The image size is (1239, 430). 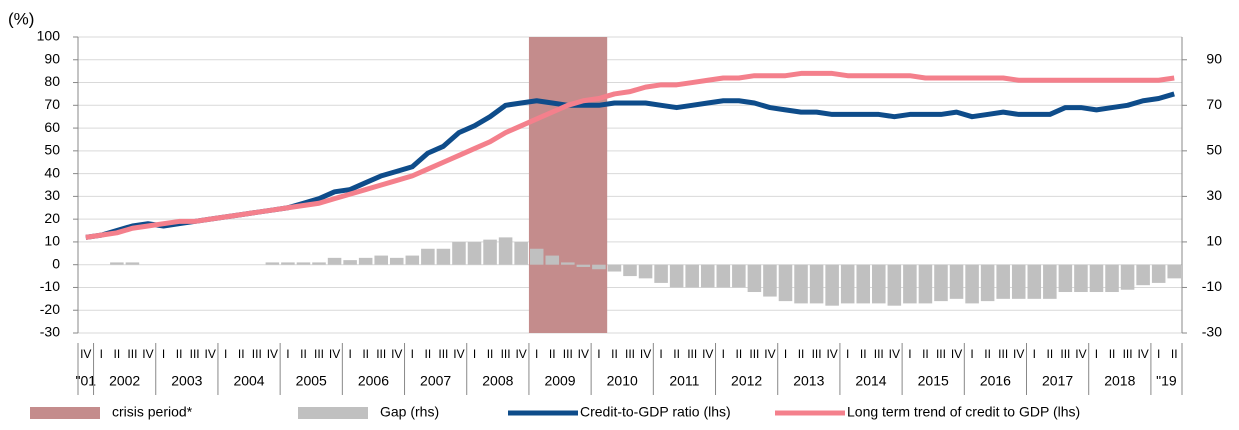 What do you see at coordinates (248, 381) in the screenshot?
I see `x-group-label: 2004` at bounding box center [248, 381].